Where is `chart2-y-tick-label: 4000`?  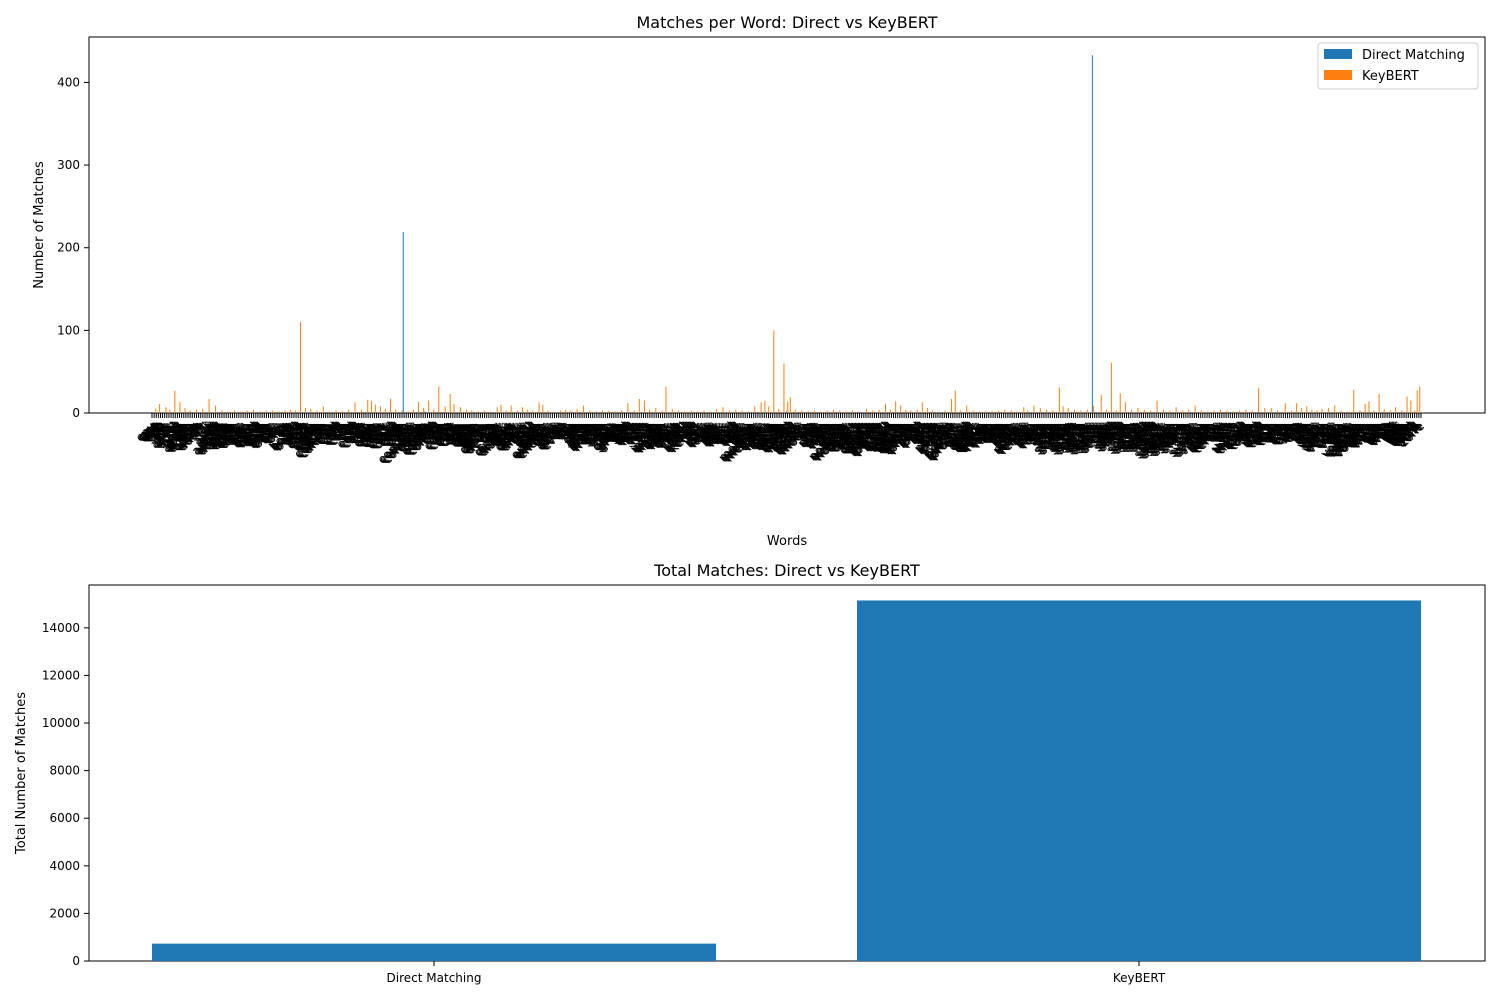 chart2-y-tick-label: 4000 is located at coordinates (64, 866).